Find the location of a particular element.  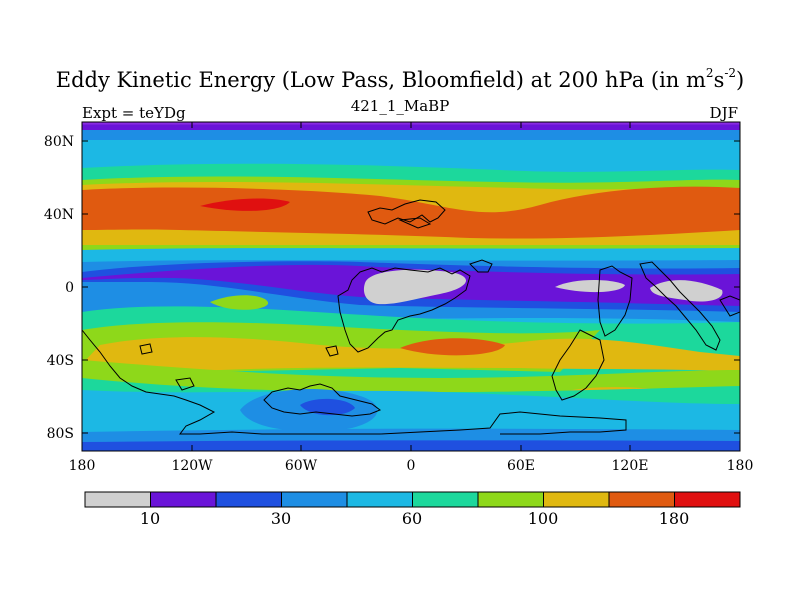

colorbar is located at coordinates (412, 499).